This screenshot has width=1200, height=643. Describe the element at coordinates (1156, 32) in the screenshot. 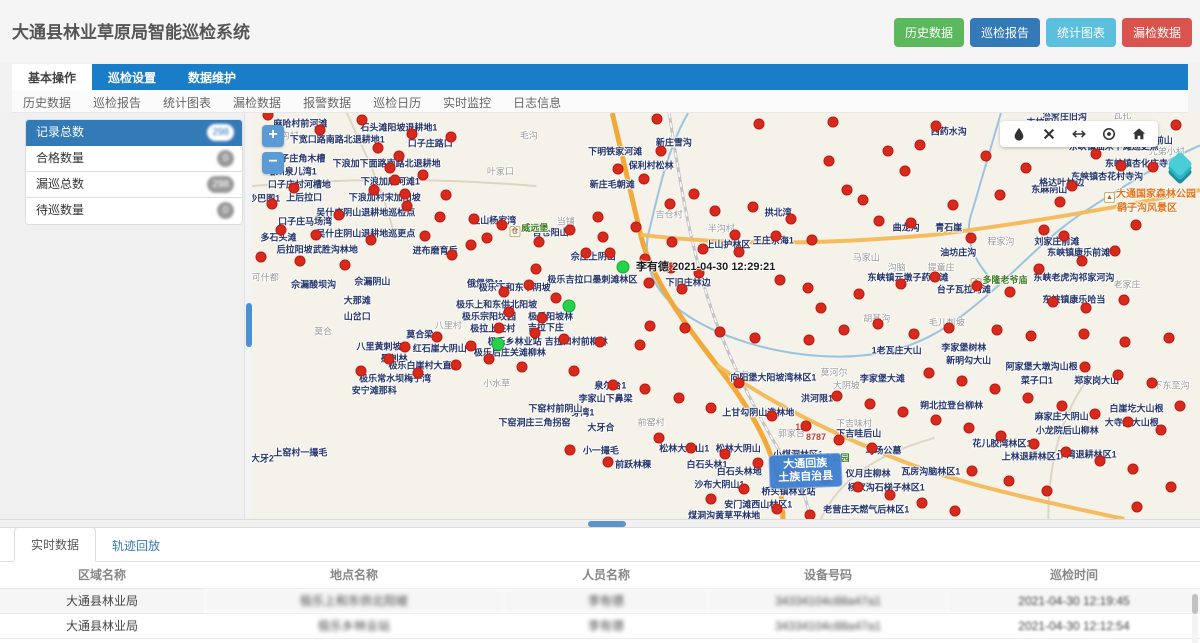

I see `missed-data-button: 漏检数据` at that location.